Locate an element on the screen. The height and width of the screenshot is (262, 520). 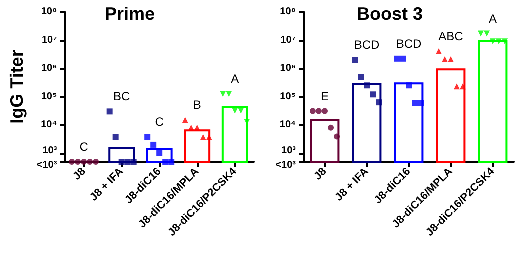
annotation: ABC is located at coordinates (451, 37).